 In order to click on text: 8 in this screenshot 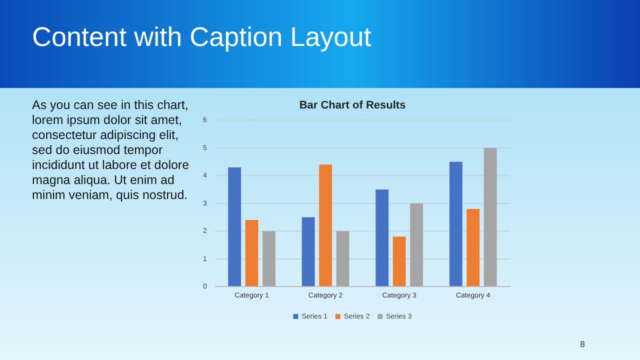, I will do `click(583, 344)`.